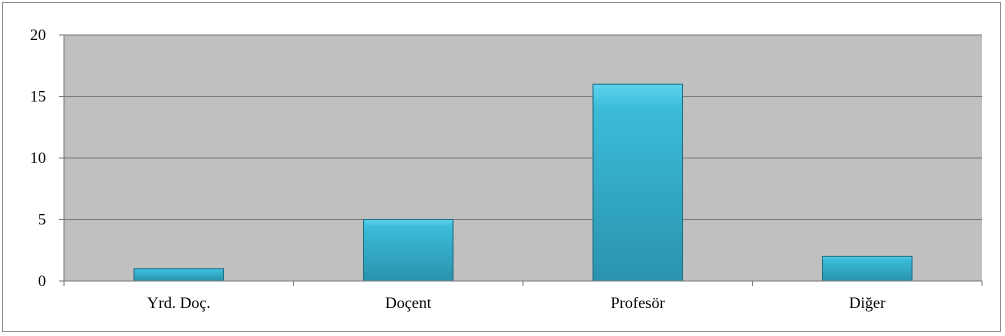 The height and width of the screenshot is (336, 1005). What do you see at coordinates (638, 303) in the screenshot?
I see `x-tick-label: Profesör` at bounding box center [638, 303].